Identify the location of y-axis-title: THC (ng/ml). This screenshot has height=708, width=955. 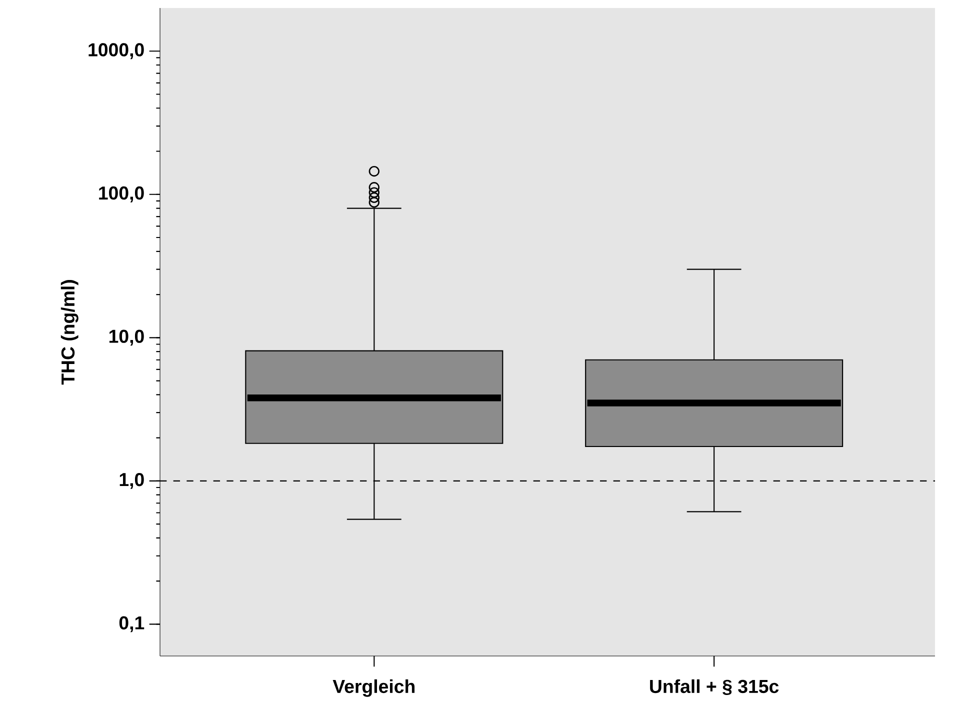
(69, 332).